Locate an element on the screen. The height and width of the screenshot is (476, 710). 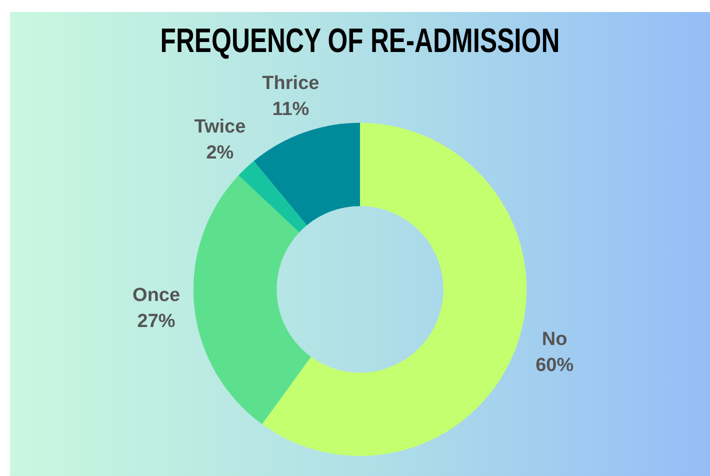
slice-label: Twice is located at coordinates (220, 127).